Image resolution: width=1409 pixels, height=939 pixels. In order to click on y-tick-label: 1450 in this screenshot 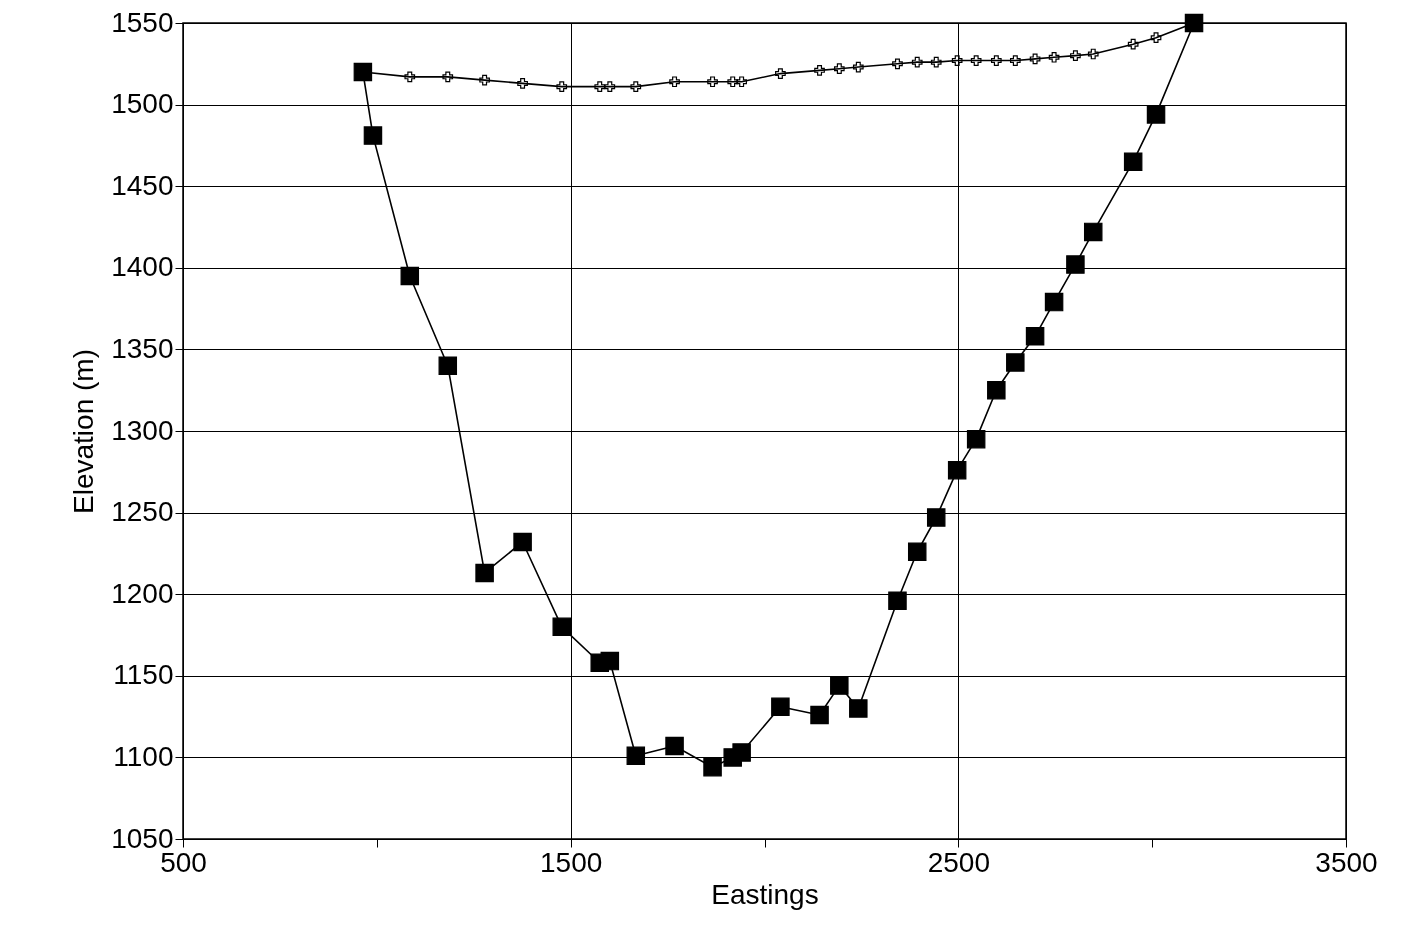, I will do `click(142, 185)`.